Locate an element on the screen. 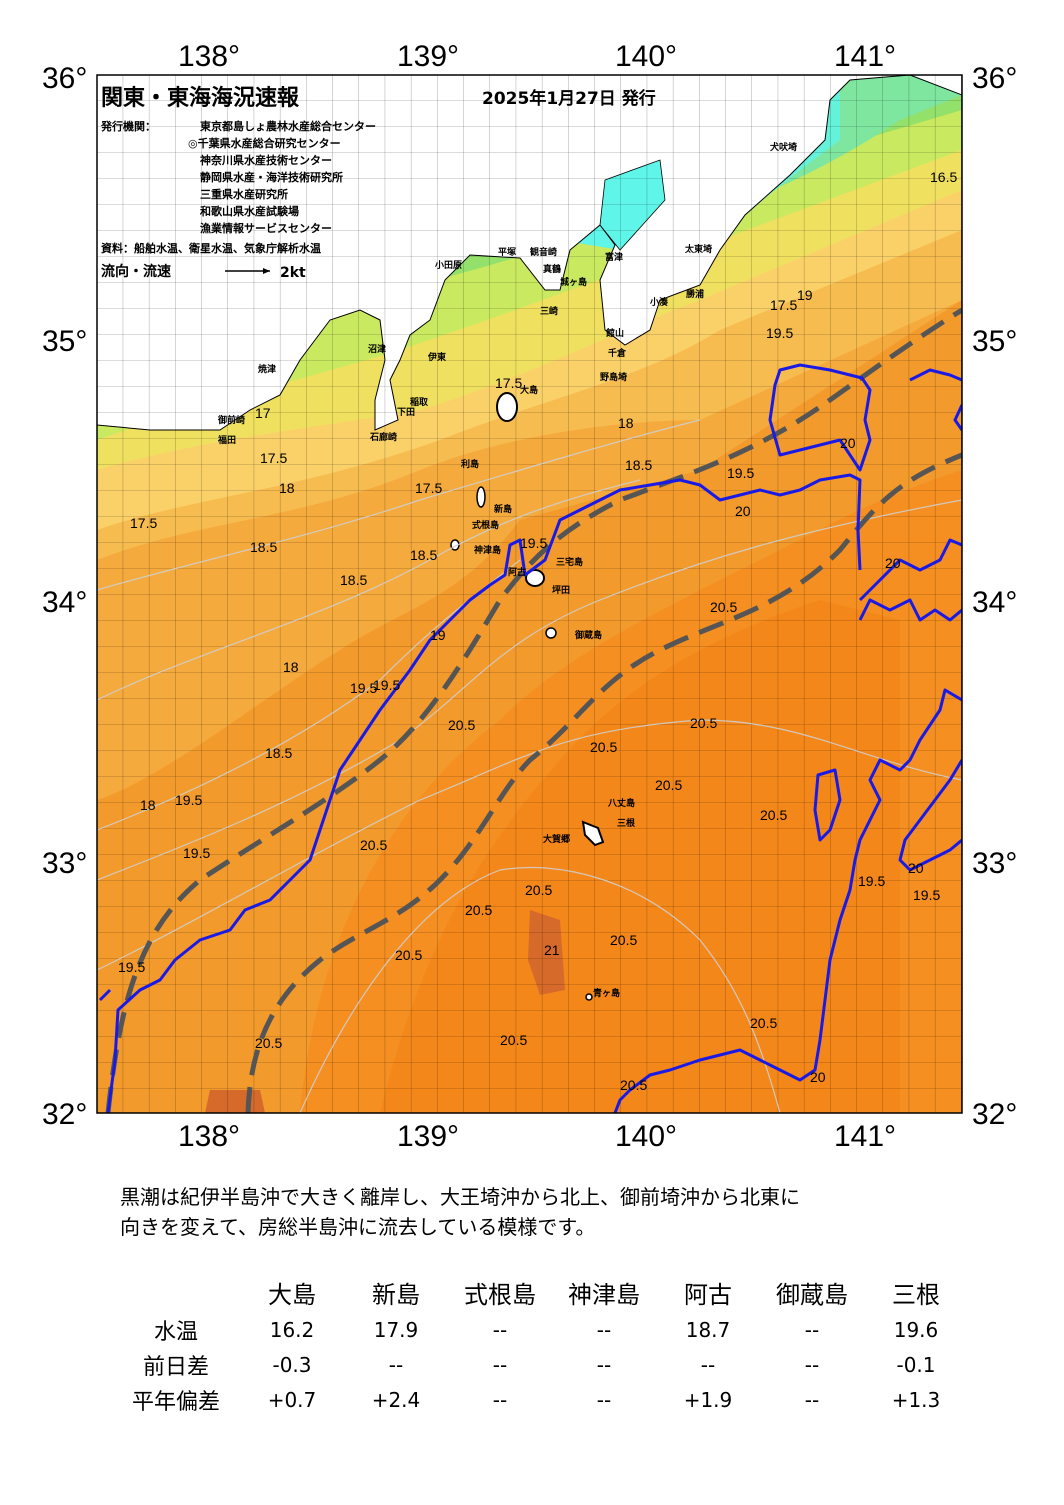  flow-scale: 2kt is located at coordinates (293, 273).